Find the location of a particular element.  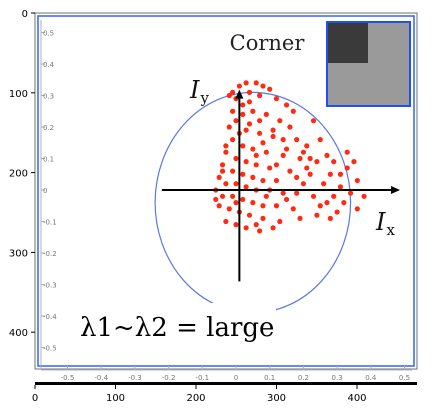

inner-x-tick-label: -0.1 is located at coordinates (202, 378).